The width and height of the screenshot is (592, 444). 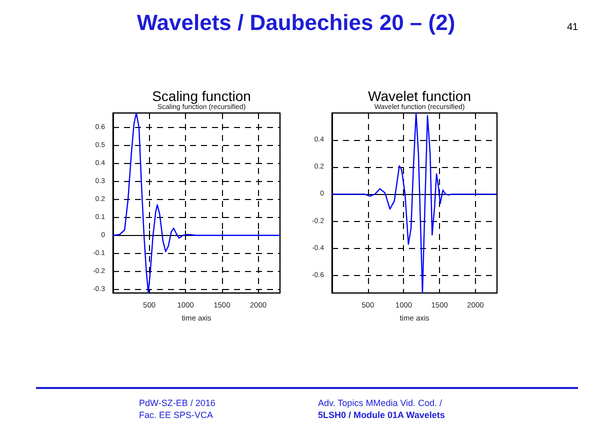 What do you see at coordinates (381, 415) in the screenshot?
I see `text: 5LSH0 / Module 01A Wavelets` at bounding box center [381, 415].